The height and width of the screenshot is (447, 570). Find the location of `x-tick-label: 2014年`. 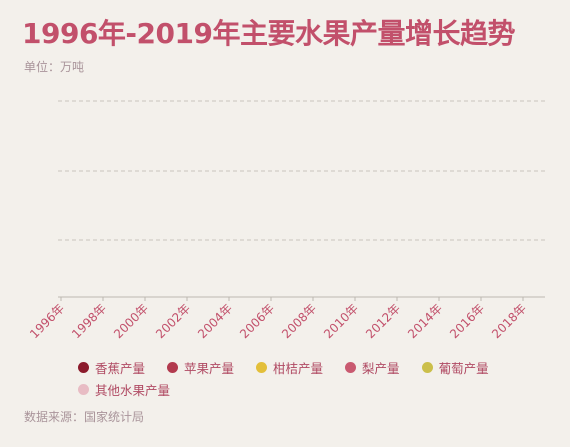

x-tick-label: 2014年 is located at coordinates (425, 321).